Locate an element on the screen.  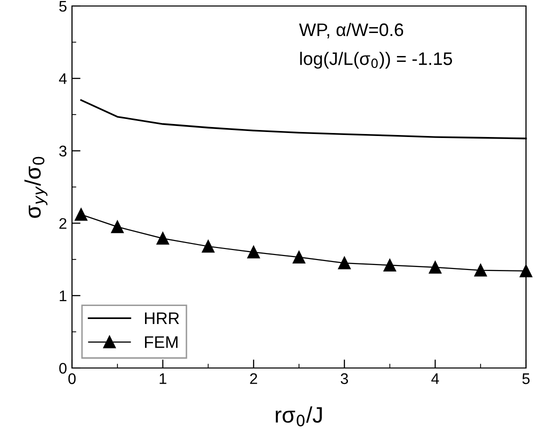
legend-label: FEM is located at coordinates (161, 342).